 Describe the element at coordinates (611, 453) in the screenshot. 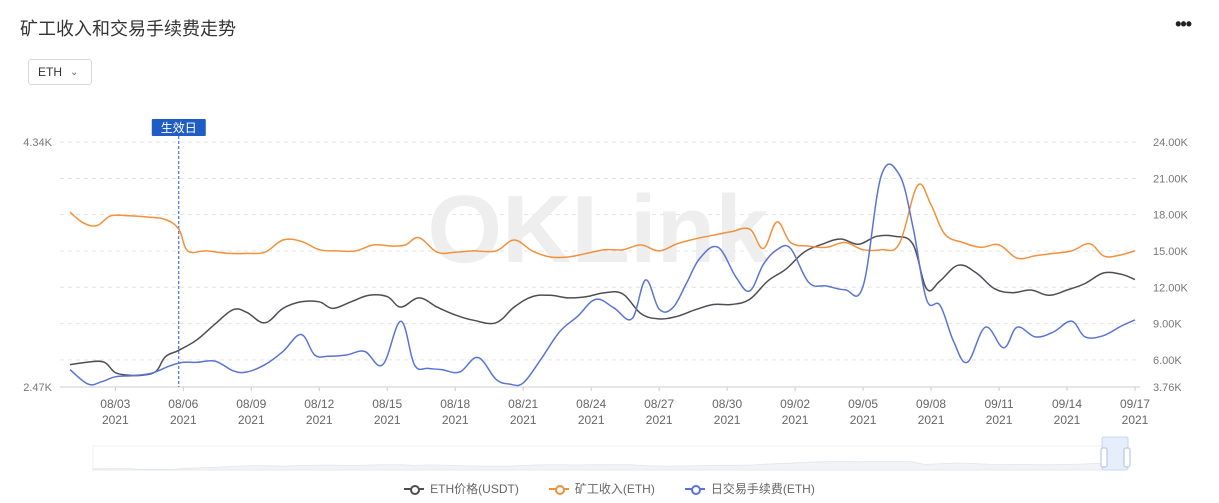

I see `zoom-slider` at that location.